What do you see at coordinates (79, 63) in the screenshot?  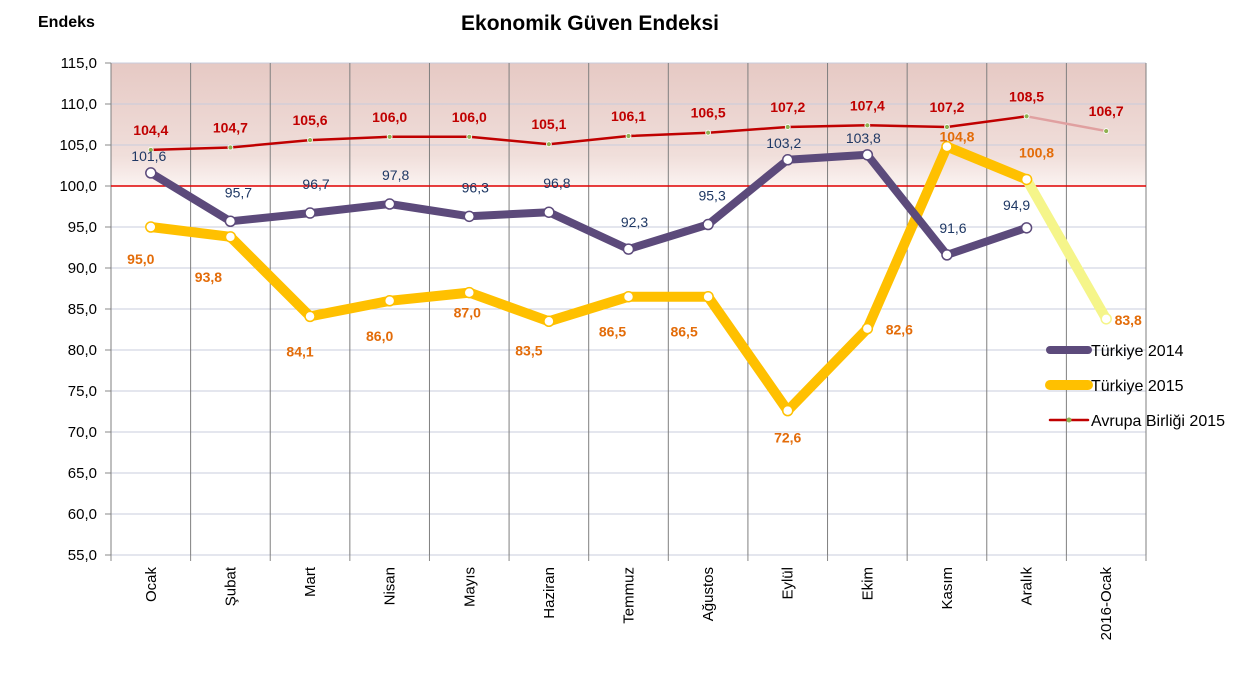 I see `y-tick-label: 115,0` at bounding box center [79, 63].